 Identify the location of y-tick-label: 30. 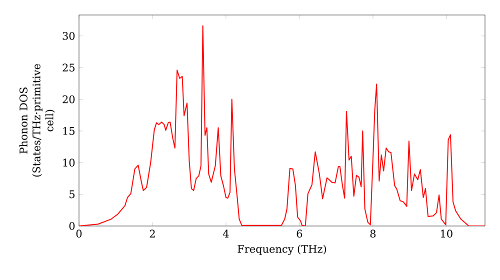
(68, 36).